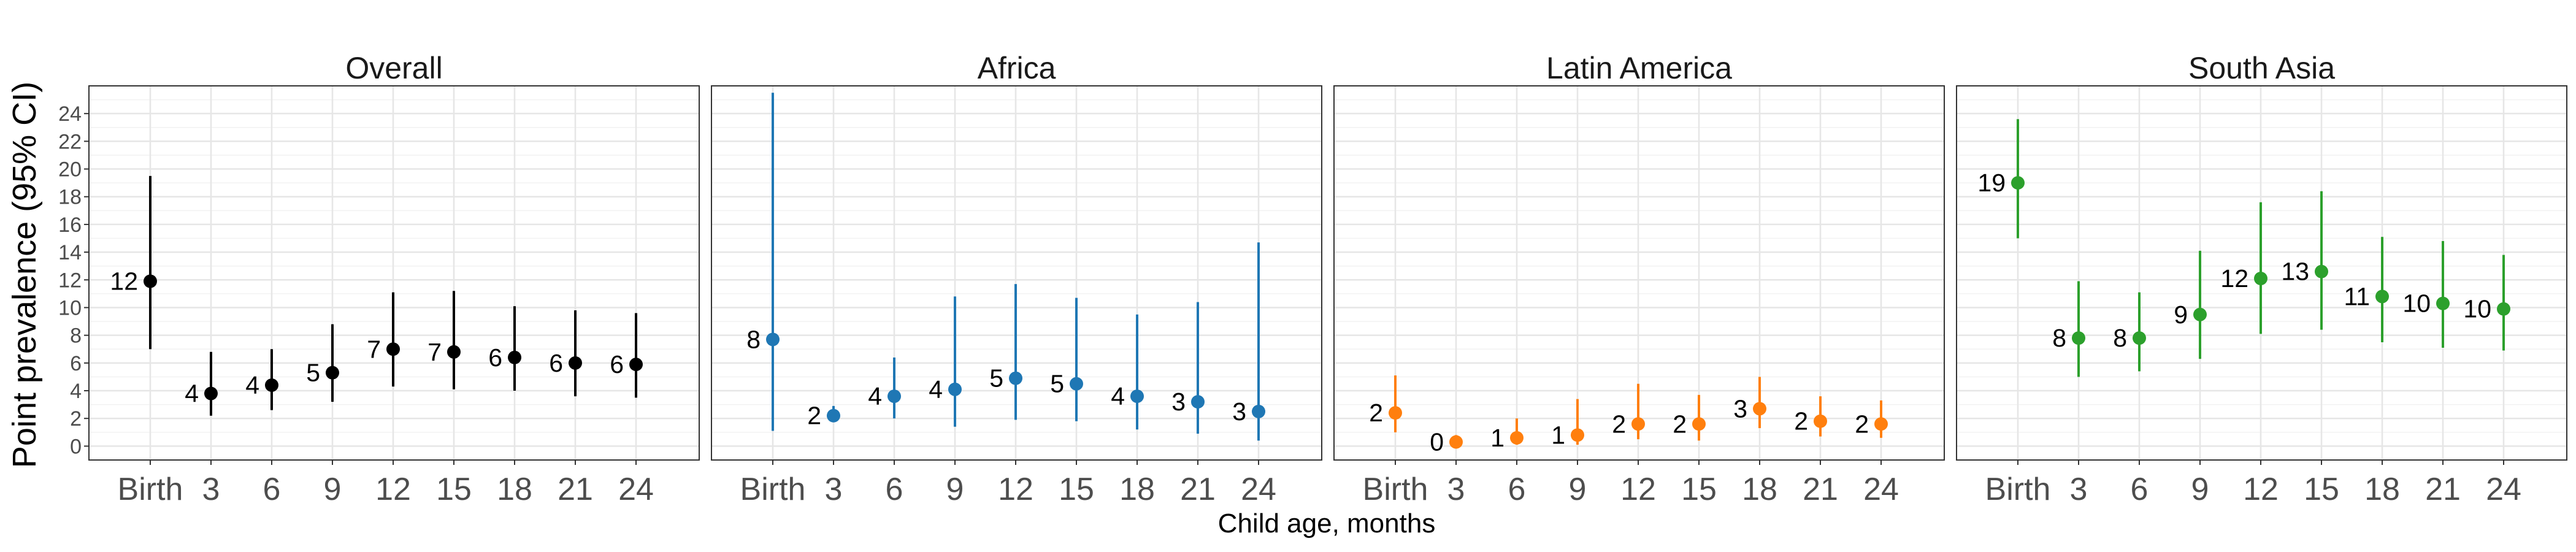 This screenshot has height=552, width=2576. What do you see at coordinates (1699, 489) in the screenshot?
I see `x-tick-label: 15` at bounding box center [1699, 489].